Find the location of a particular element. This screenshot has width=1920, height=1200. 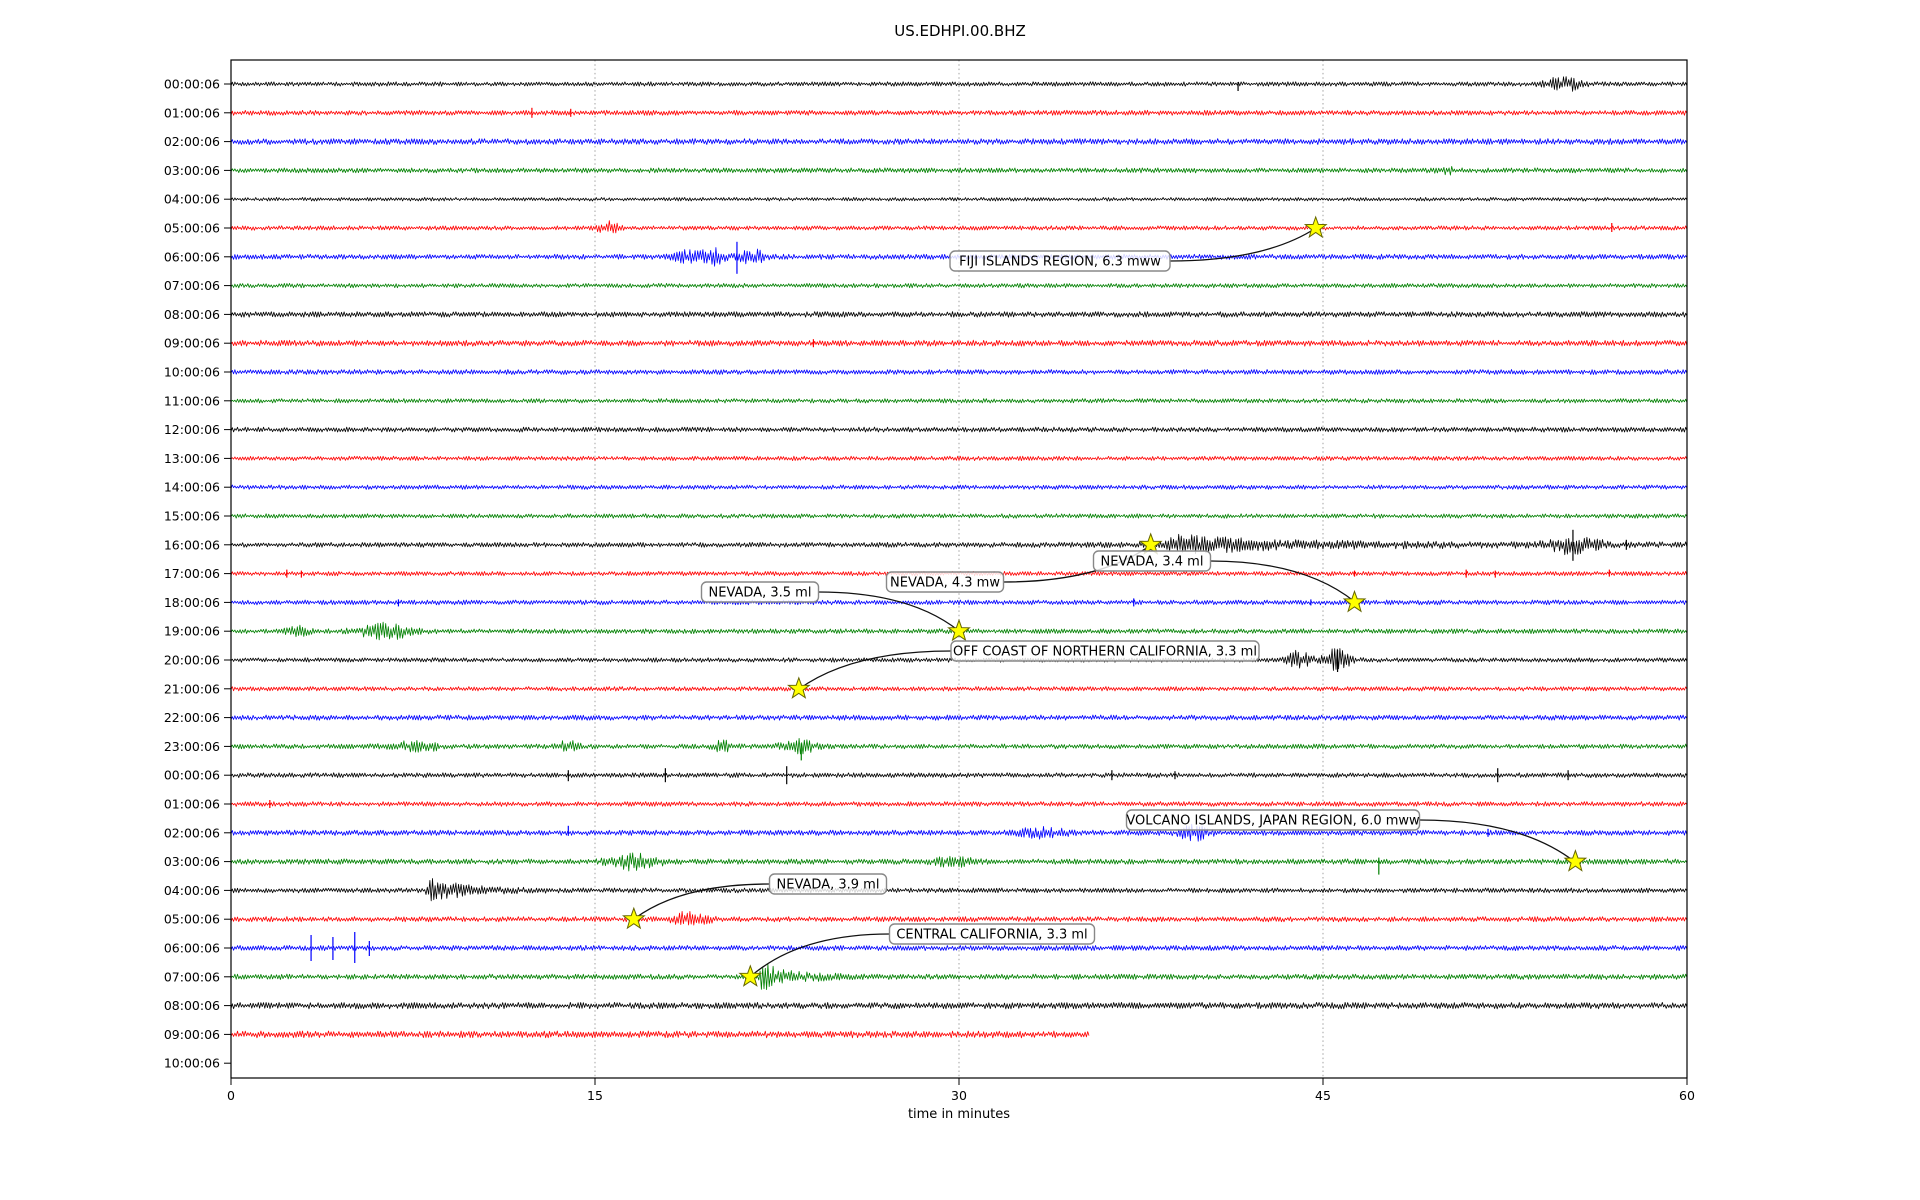

trace-row-10-10:00:06 is located at coordinates (959, 372).